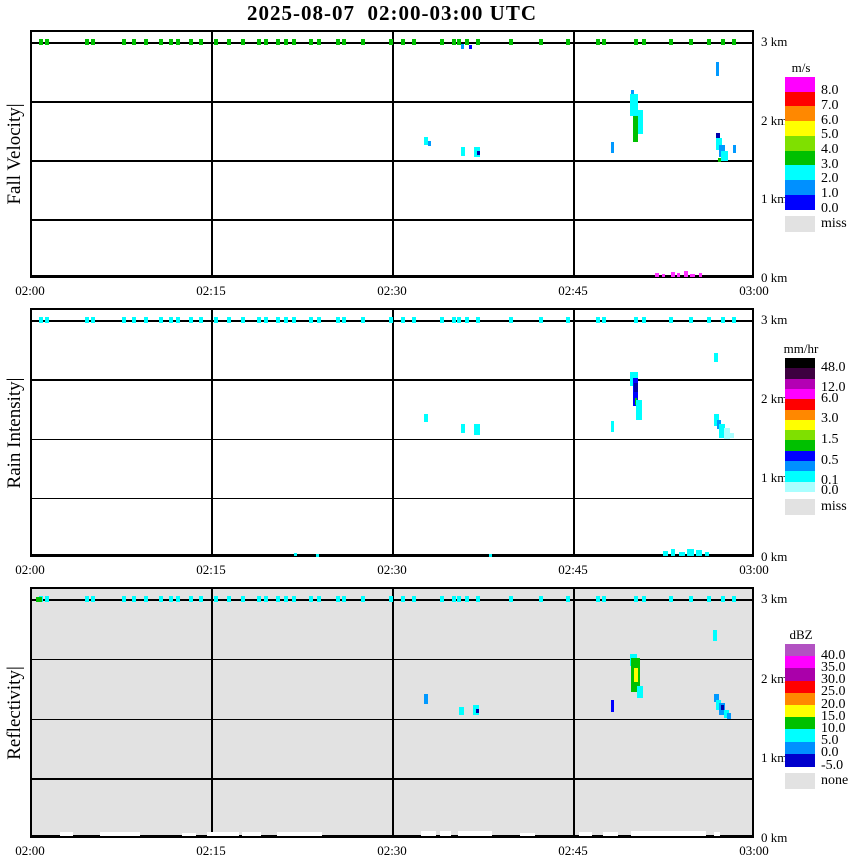  I want to click on colorbar-tick-label: 5.0, so click(830, 741).